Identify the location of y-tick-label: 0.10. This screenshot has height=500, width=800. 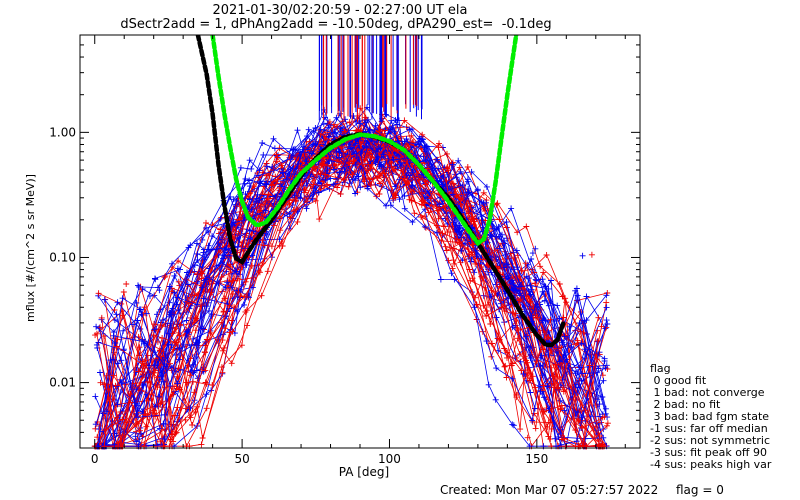
(62, 257).